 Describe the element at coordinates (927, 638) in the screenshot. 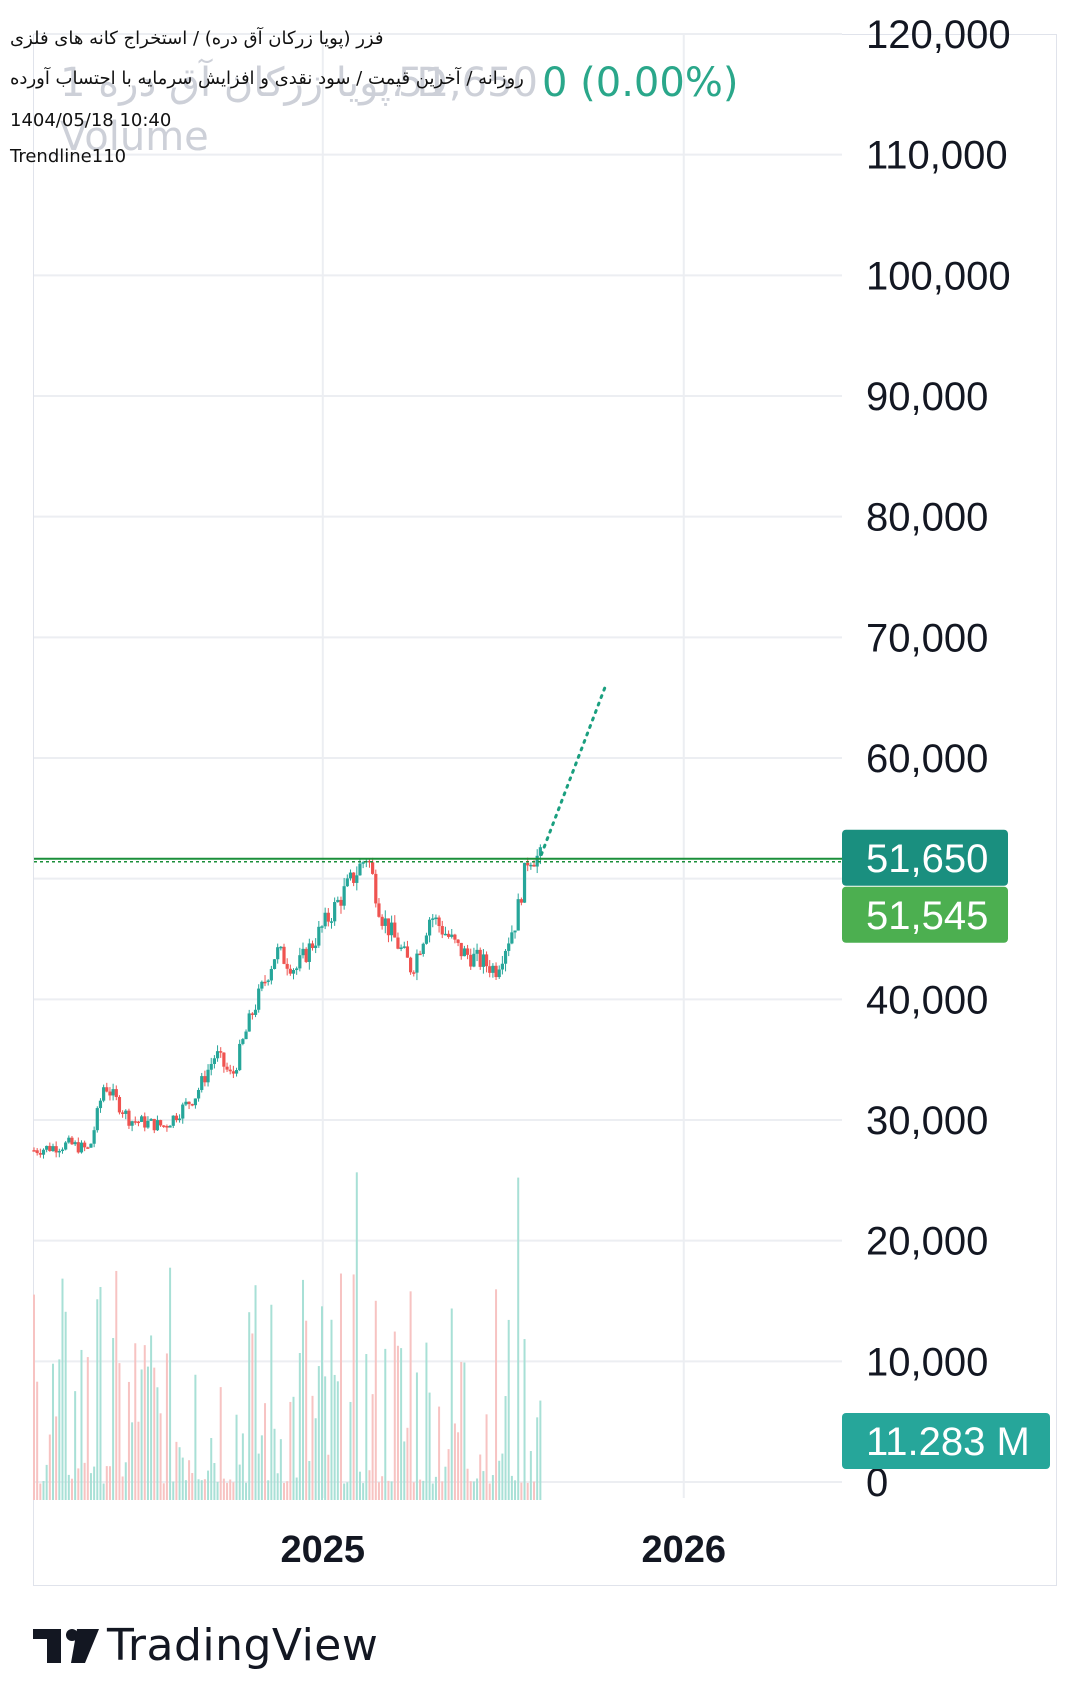

I see `y-tick-label: 70,000` at that location.